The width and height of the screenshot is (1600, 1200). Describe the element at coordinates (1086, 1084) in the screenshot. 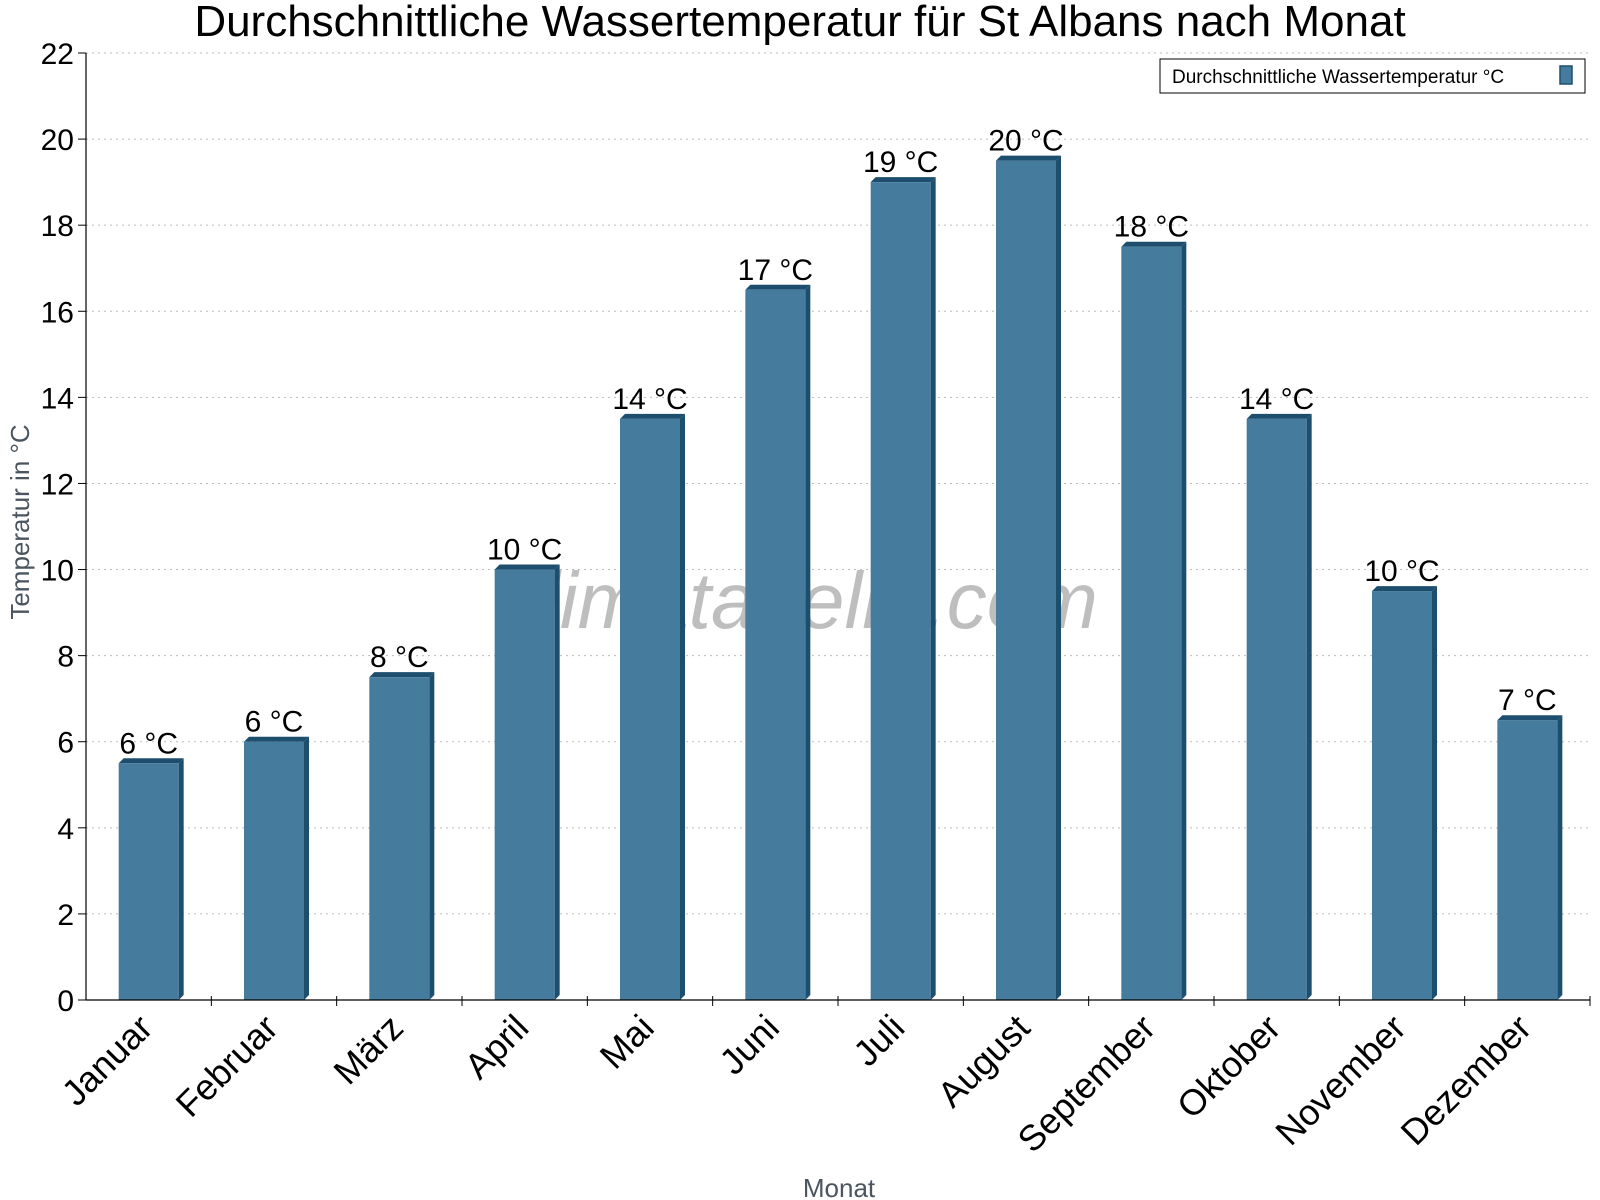

I see `x-tick-label: September` at that location.